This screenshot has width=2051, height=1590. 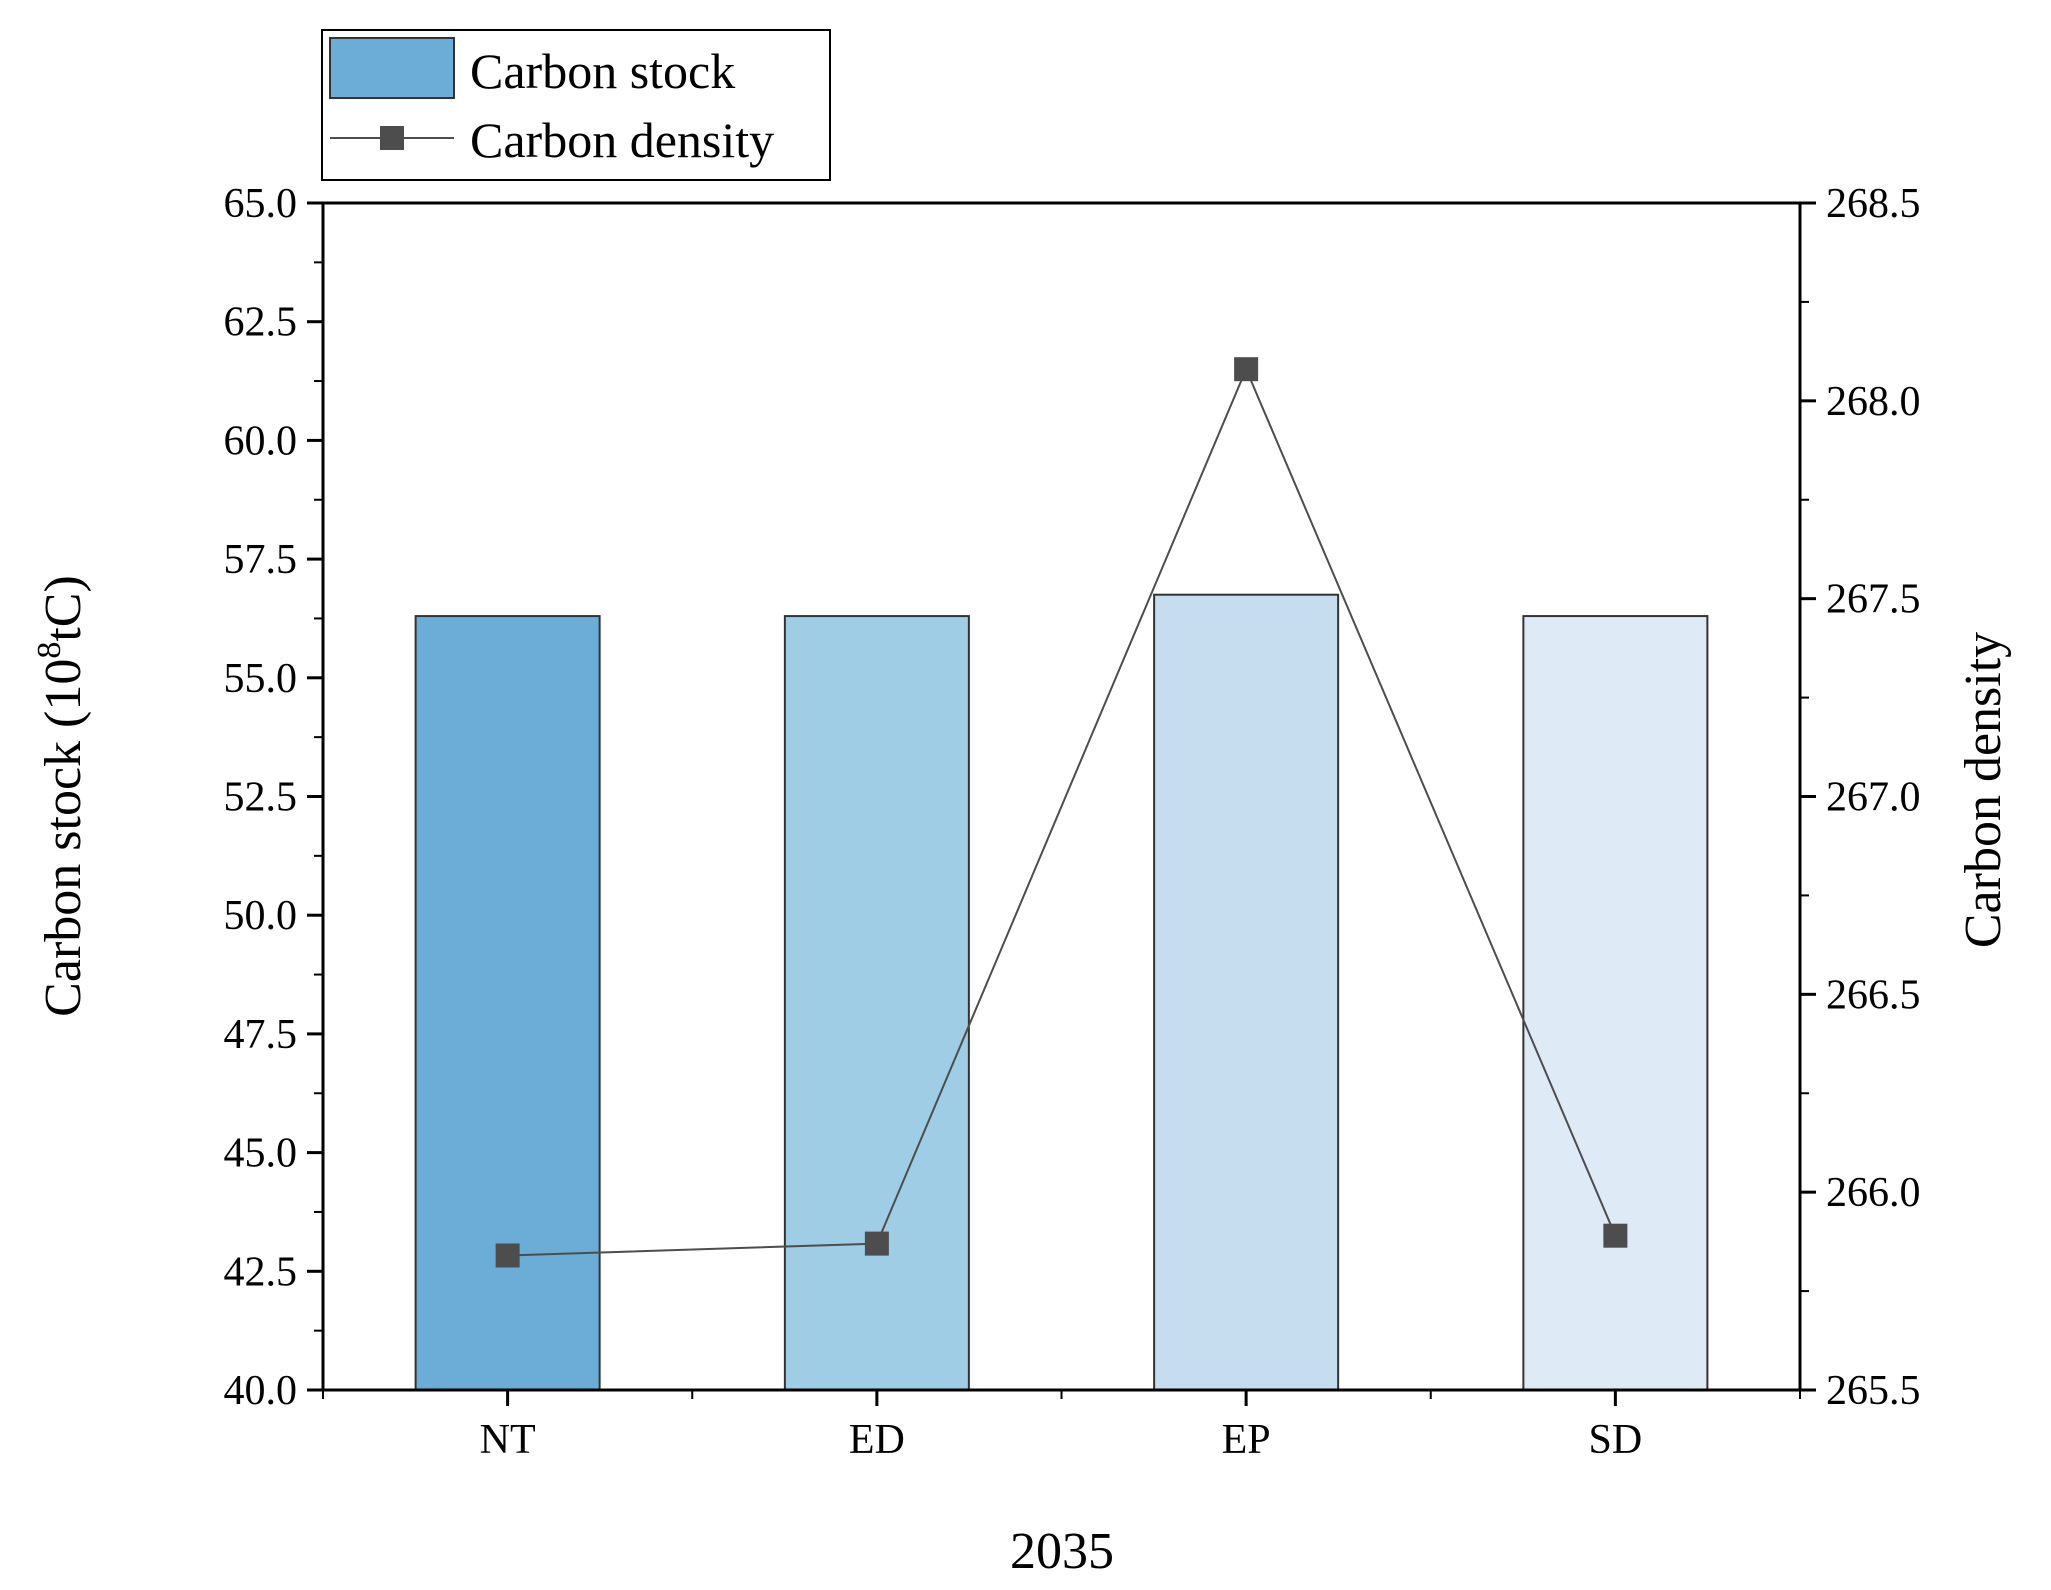 What do you see at coordinates (261, 323) in the screenshot?
I see `y-tick-label: 62.5` at bounding box center [261, 323].